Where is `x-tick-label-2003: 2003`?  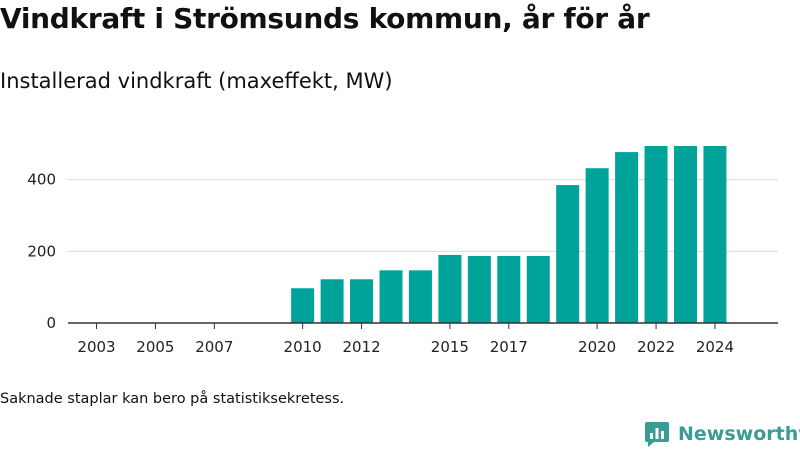
x-tick-label-2003: 2003 is located at coordinates (96, 347).